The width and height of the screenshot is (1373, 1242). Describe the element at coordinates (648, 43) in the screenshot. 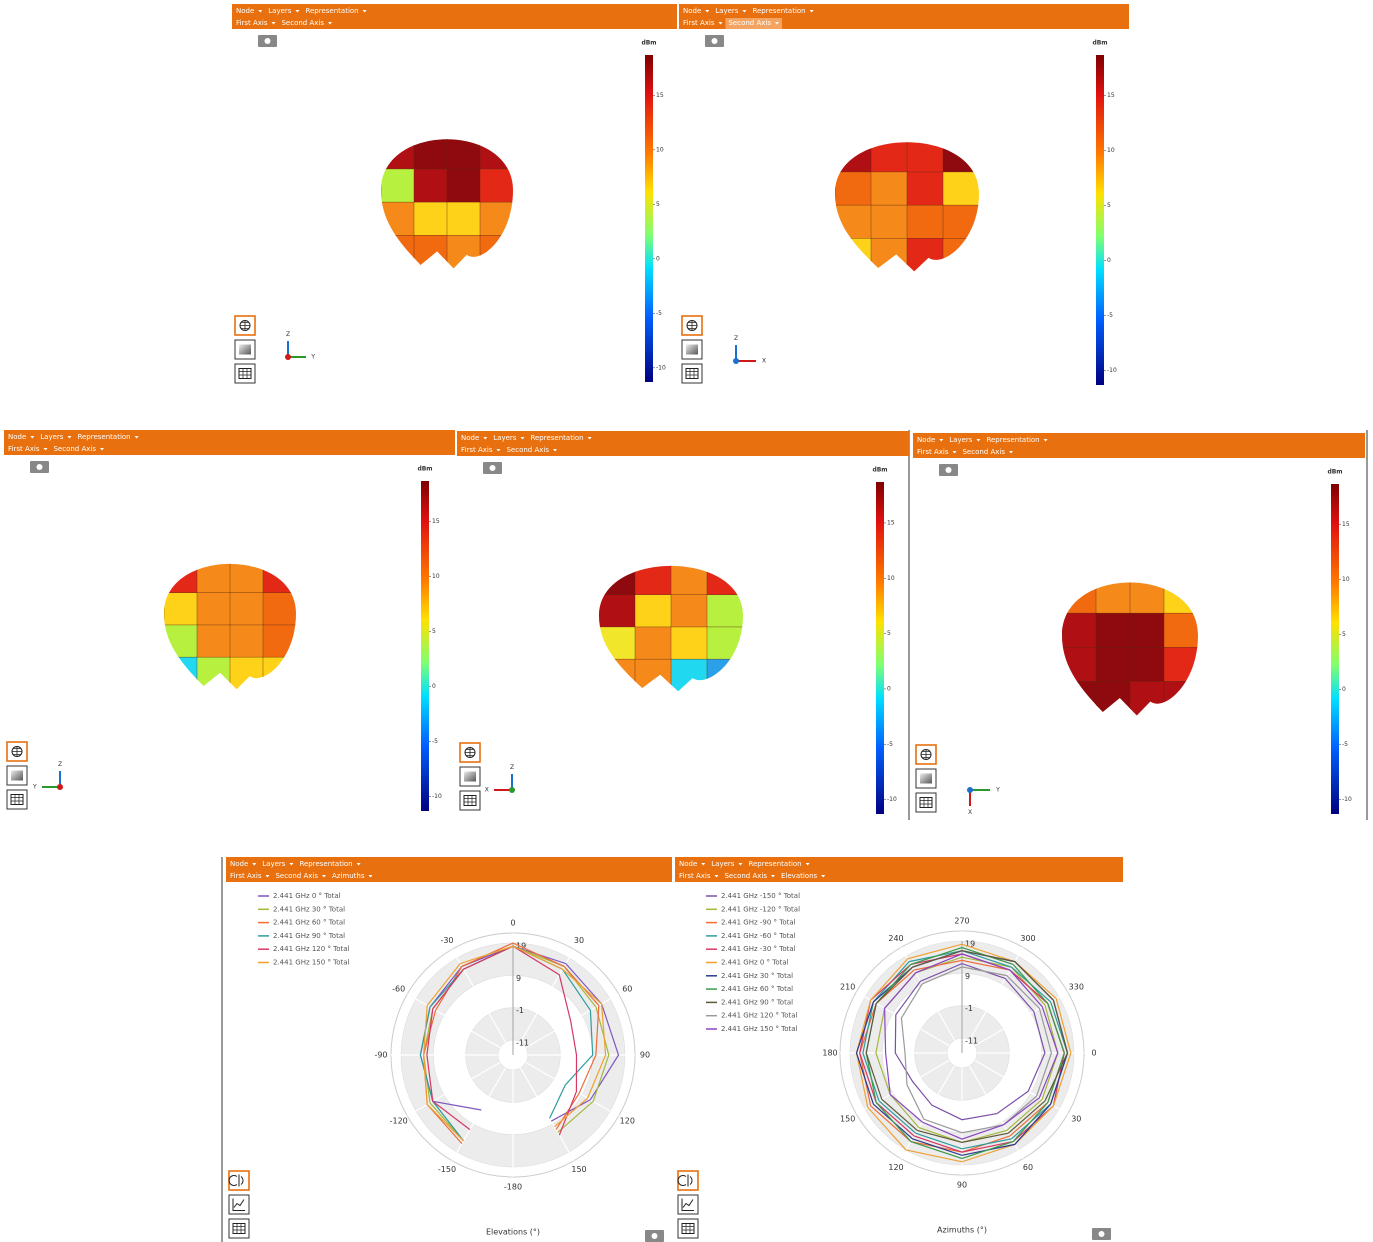

I see `colorbar-unit: dBm` at that location.